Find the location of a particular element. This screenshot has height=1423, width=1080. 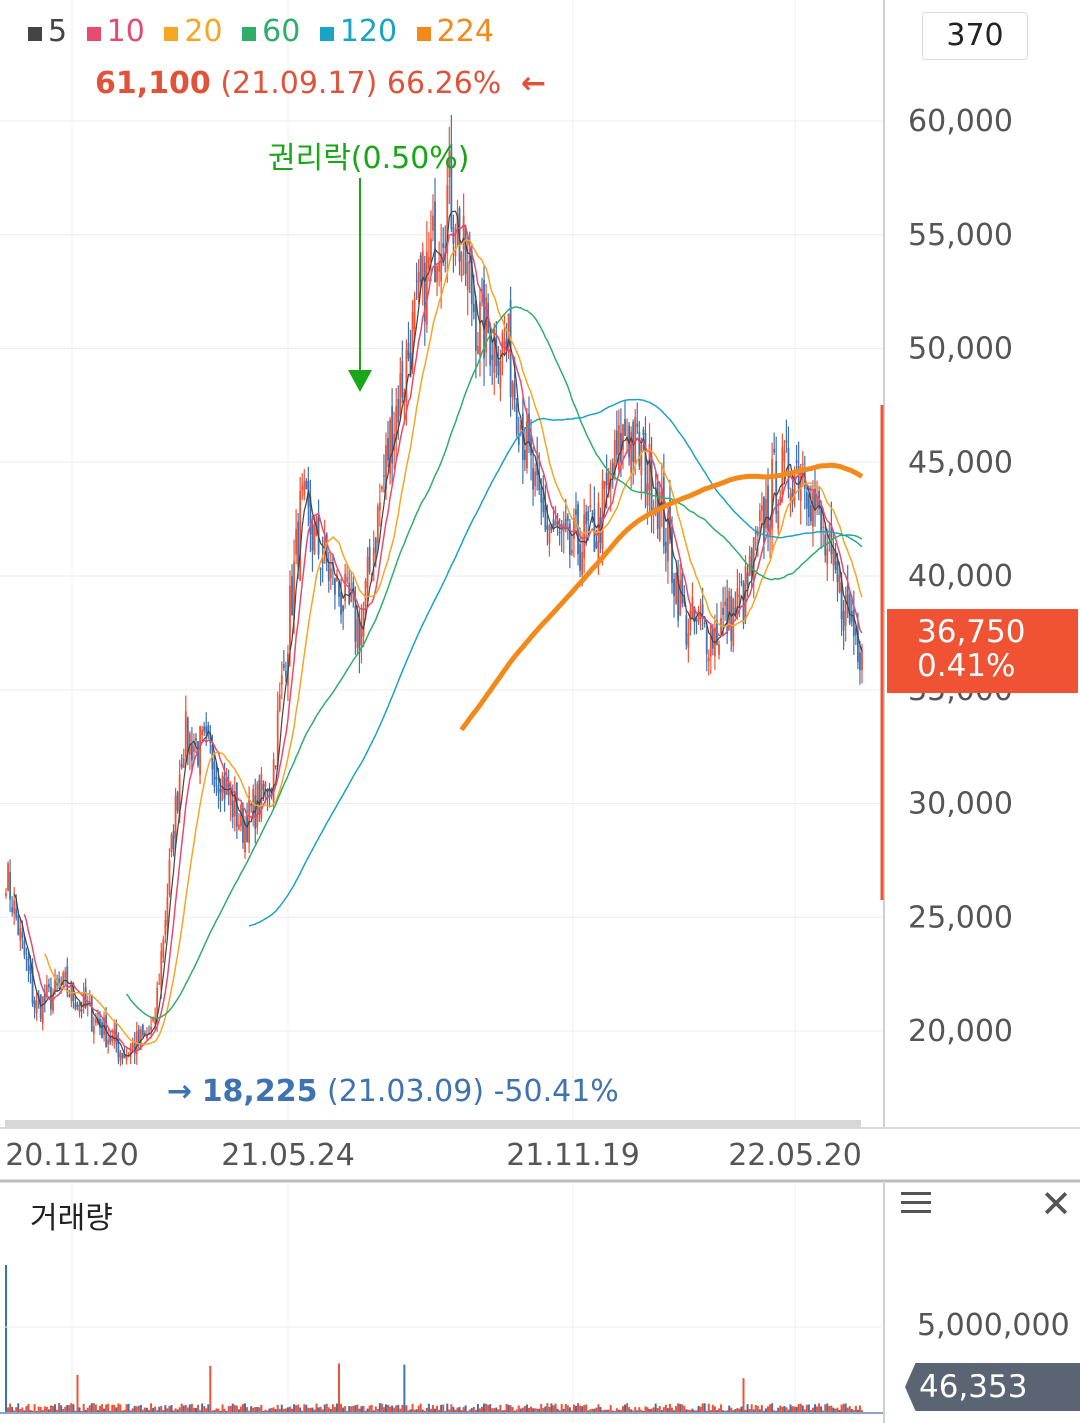

legend-item-ma224: 224 is located at coordinates (455, 31).